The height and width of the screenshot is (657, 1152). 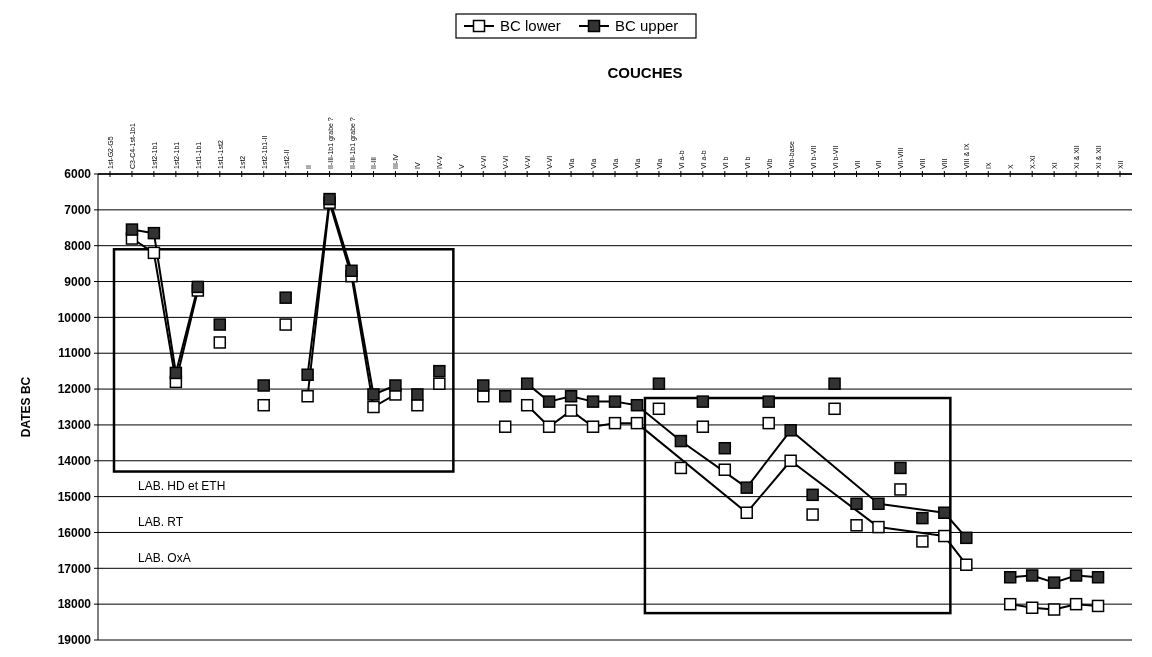 I want to click on y-tick-label: 7000, so click(x=78, y=210).